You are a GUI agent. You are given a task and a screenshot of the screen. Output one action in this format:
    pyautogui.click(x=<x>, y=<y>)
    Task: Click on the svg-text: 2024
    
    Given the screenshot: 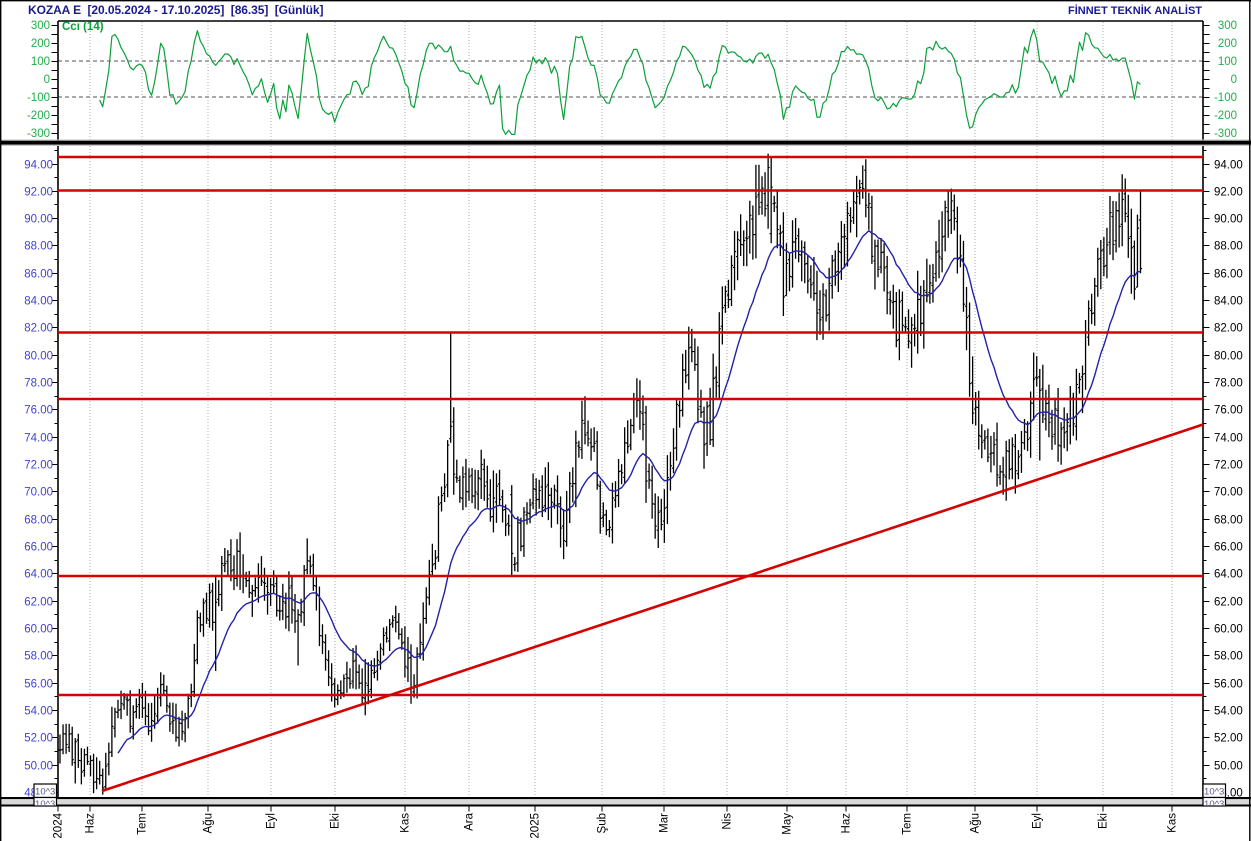 What is the action you would take?
    pyautogui.click(x=59, y=825)
    